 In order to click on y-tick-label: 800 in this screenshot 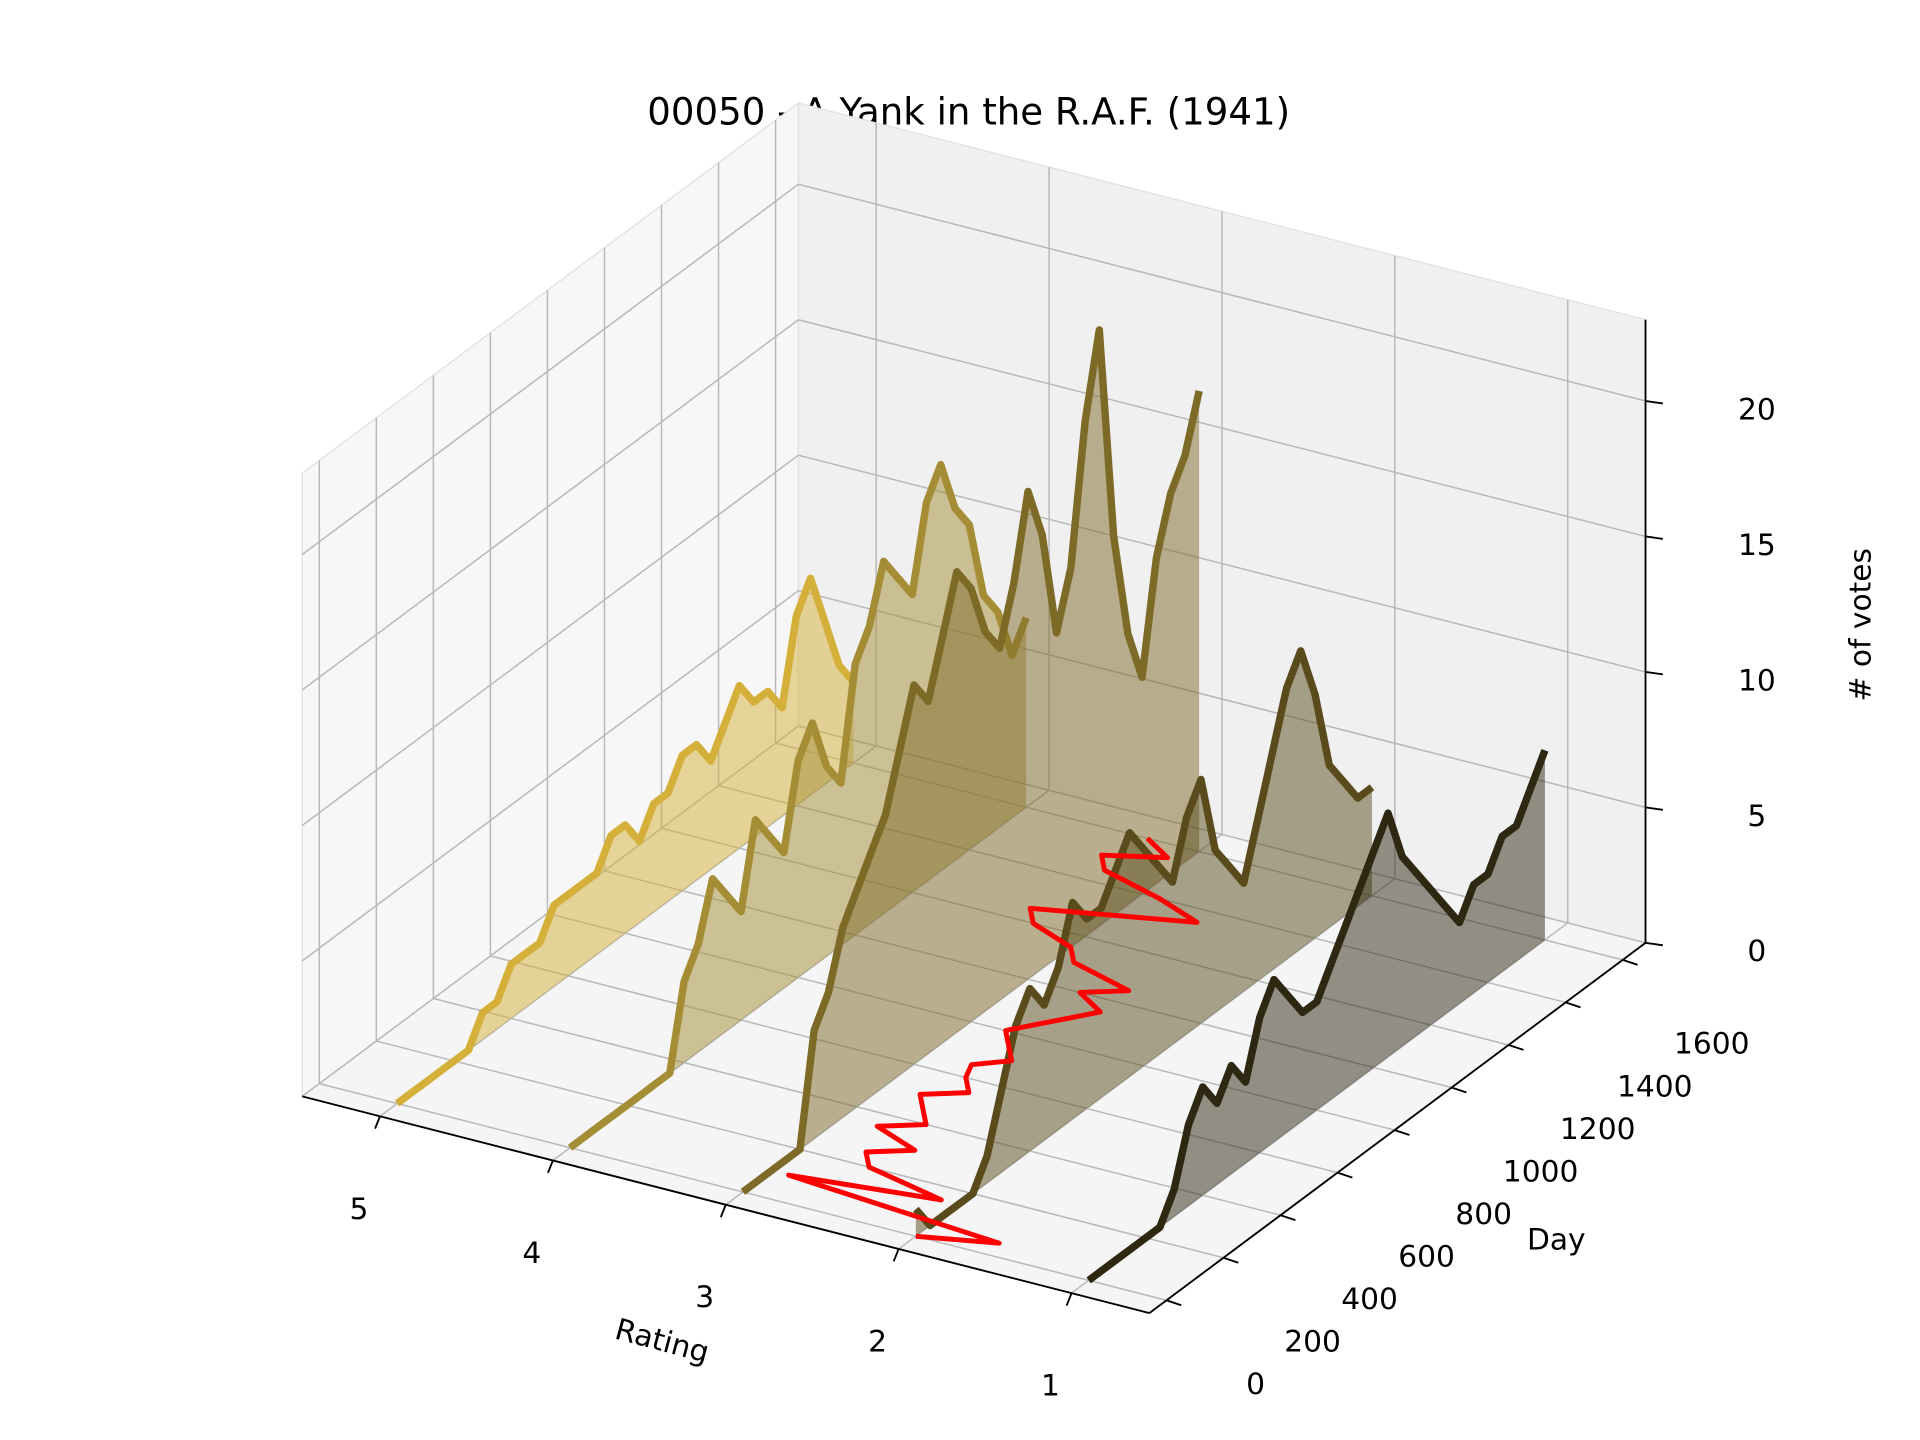, I will do `click(1483, 1214)`.